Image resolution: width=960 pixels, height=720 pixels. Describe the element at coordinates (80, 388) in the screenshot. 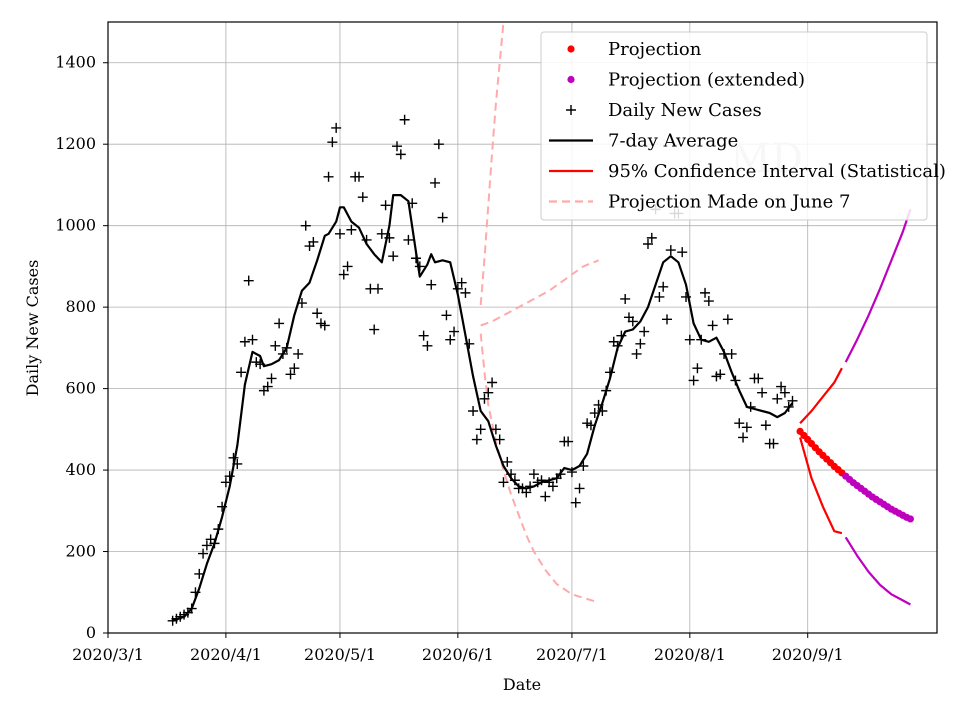

I see `y-tick-label: 600` at that location.